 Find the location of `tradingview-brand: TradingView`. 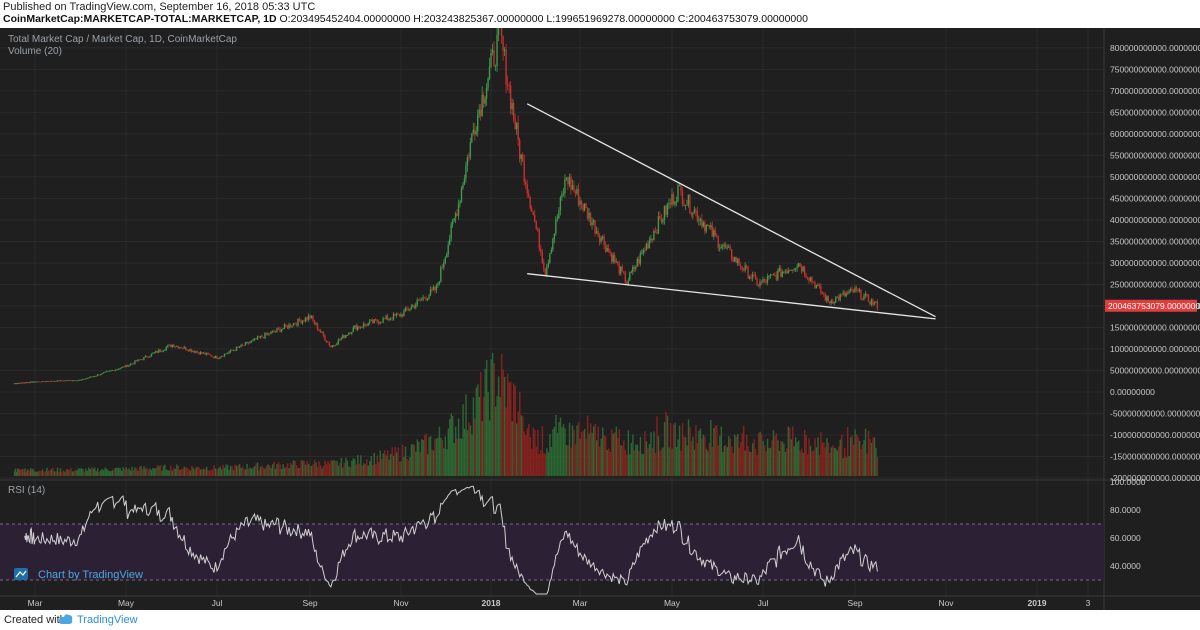

tradingview-brand: TradingView is located at coordinates (107, 620).